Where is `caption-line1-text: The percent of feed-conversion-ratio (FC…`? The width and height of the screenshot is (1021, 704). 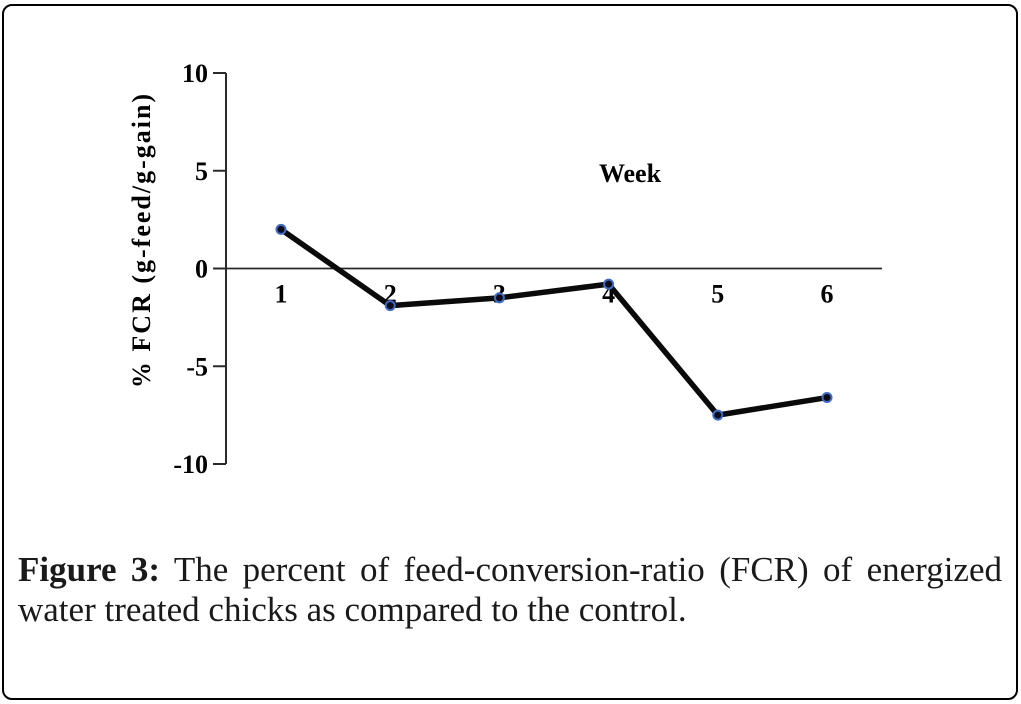
caption-line1-text: The percent of feed-conversion-ratio (FC… is located at coordinates (587, 569).